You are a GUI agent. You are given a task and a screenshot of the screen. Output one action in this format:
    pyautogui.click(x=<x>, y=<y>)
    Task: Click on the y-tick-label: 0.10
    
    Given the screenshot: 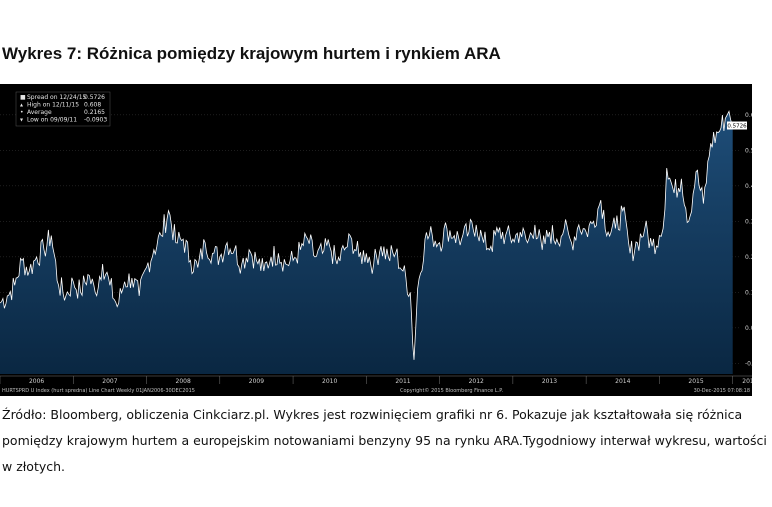 What is the action you would take?
    pyautogui.click(x=748, y=292)
    